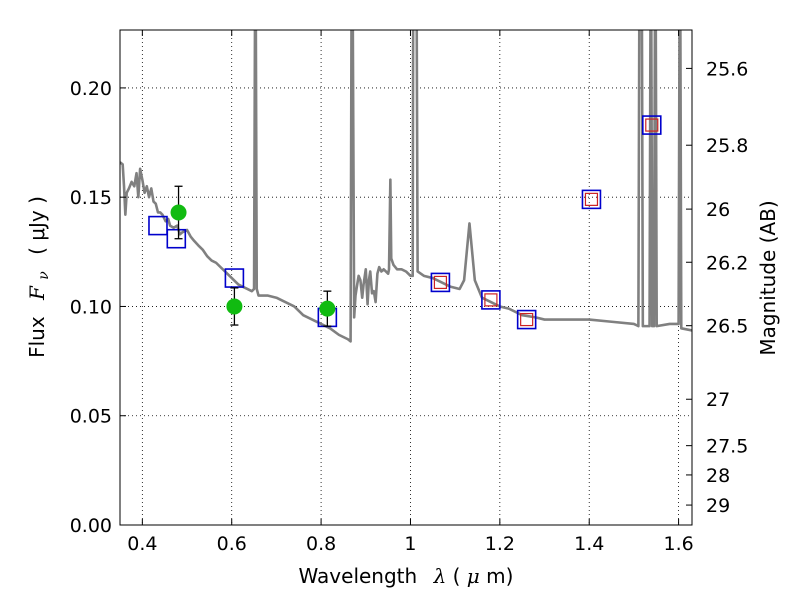 Image resolution: width=800 pixels, height=600 pixels. What do you see at coordinates (91, 417) in the screenshot?
I see `y-tick-label: 0.05` at bounding box center [91, 417].